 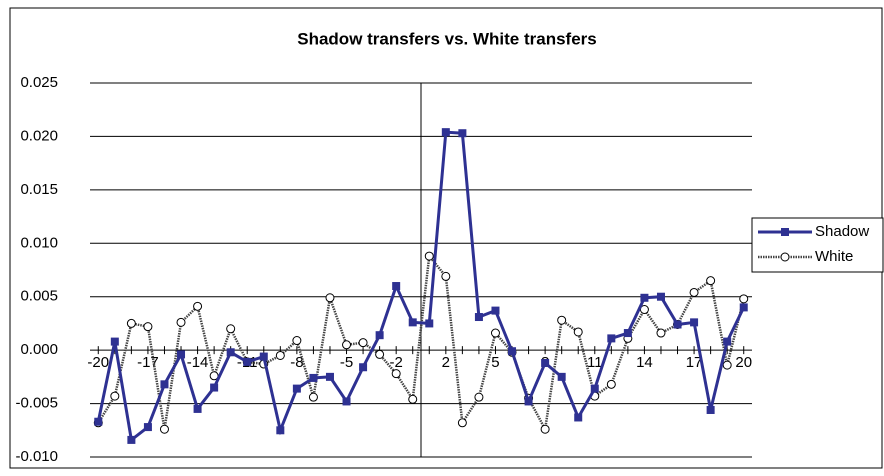 What do you see at coordinates (446, 362) in the screenshot?
I see `x-tick-label: 2` at bounding box center [446, 362].